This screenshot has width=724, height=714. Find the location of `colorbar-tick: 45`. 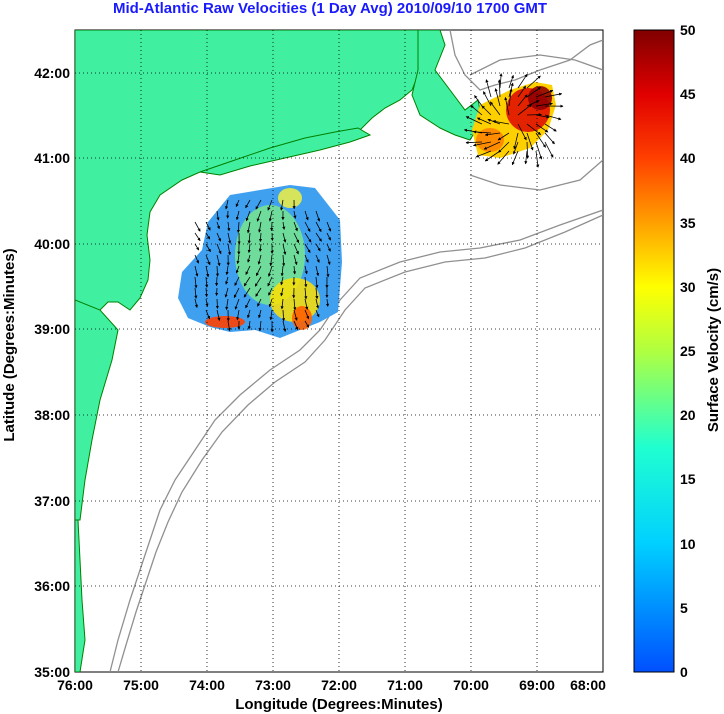

colorbar-tick: 45 is located at coordinates (688, 94).